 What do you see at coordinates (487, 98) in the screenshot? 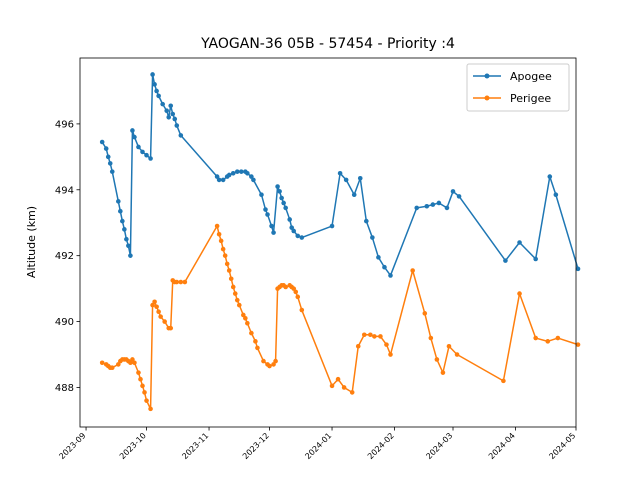
I see `legend-perigee-marker` at bounding box center [487, 98].